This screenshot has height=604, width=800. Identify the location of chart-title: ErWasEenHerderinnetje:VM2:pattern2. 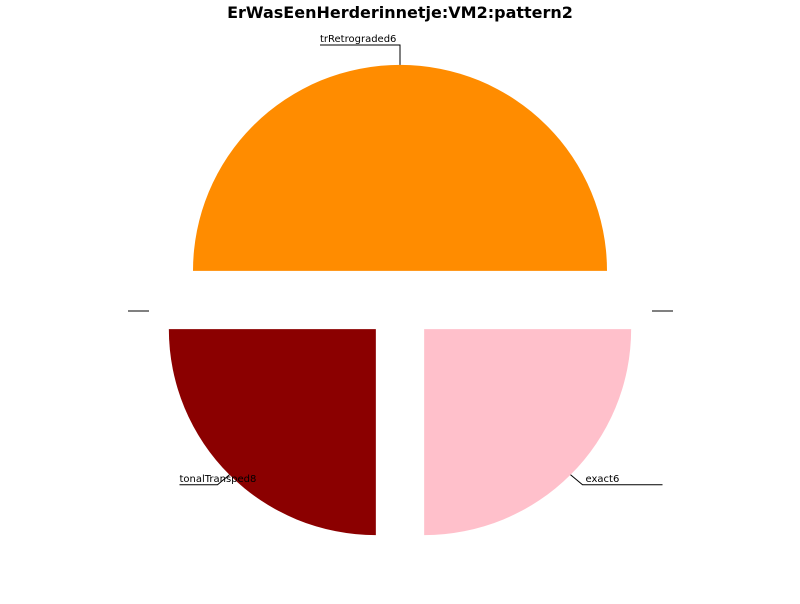
(400, 12).